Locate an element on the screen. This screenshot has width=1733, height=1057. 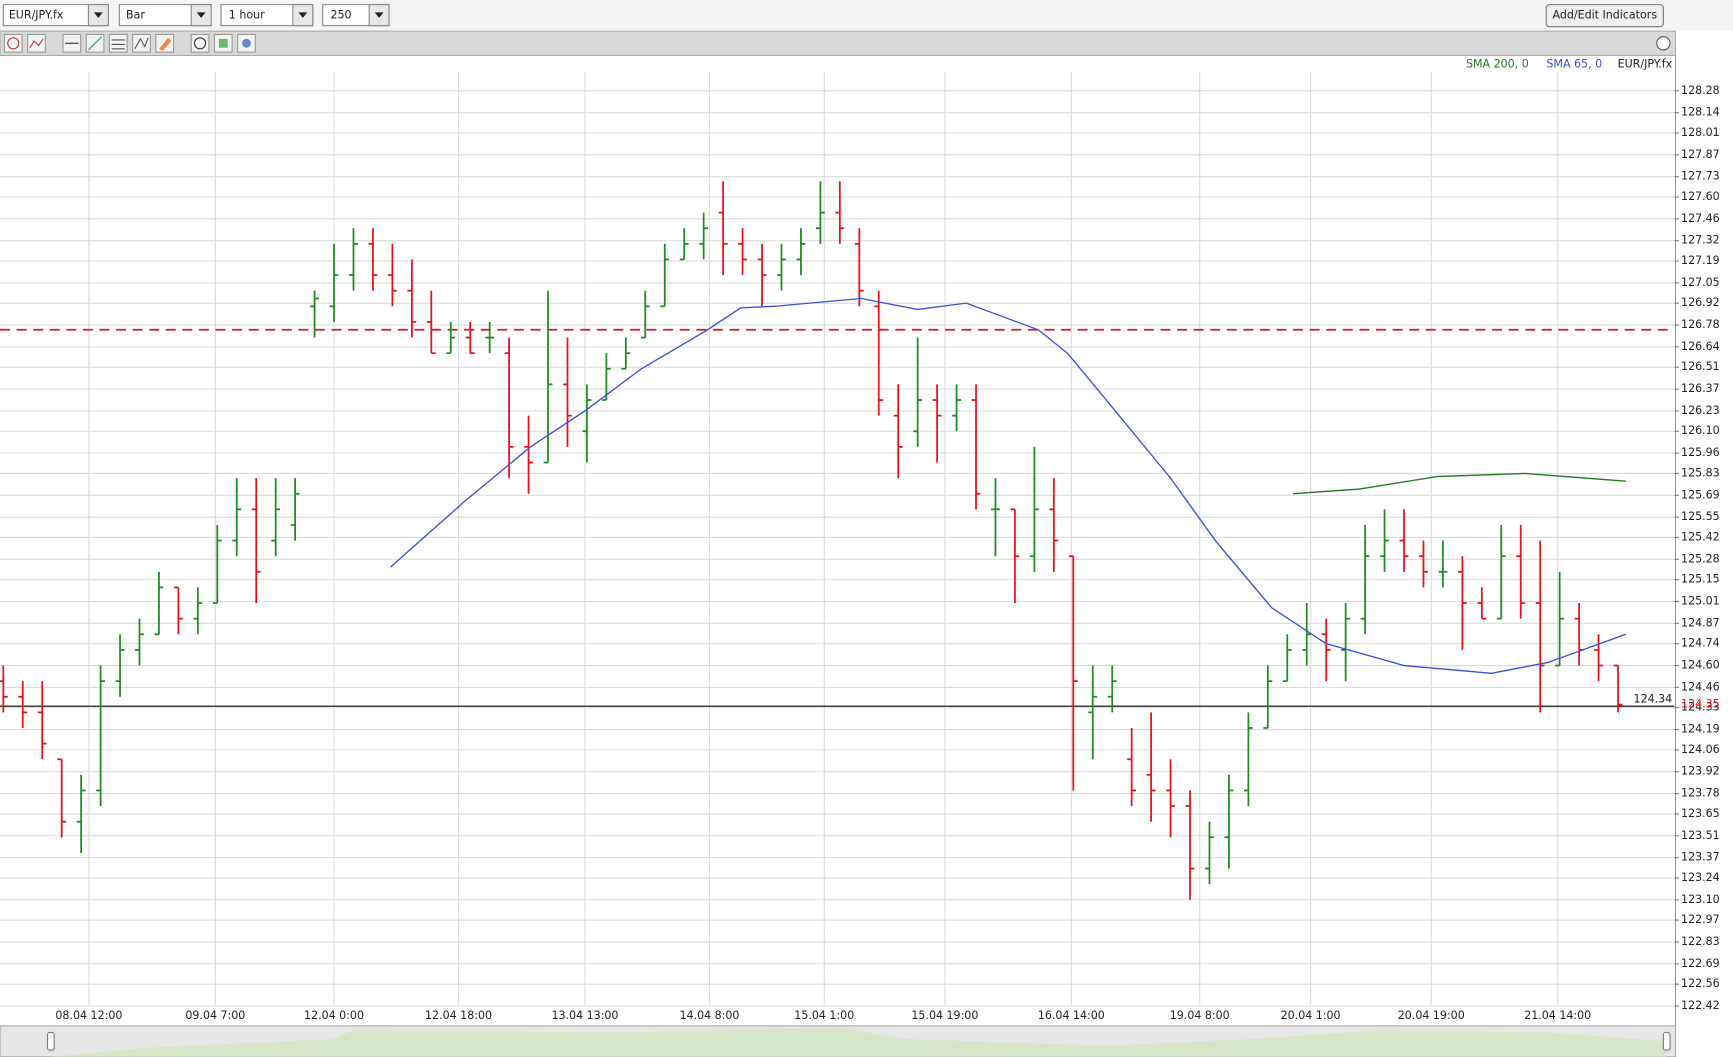
bar-count-dropdown: 250 is located at coordinates (356, 15).